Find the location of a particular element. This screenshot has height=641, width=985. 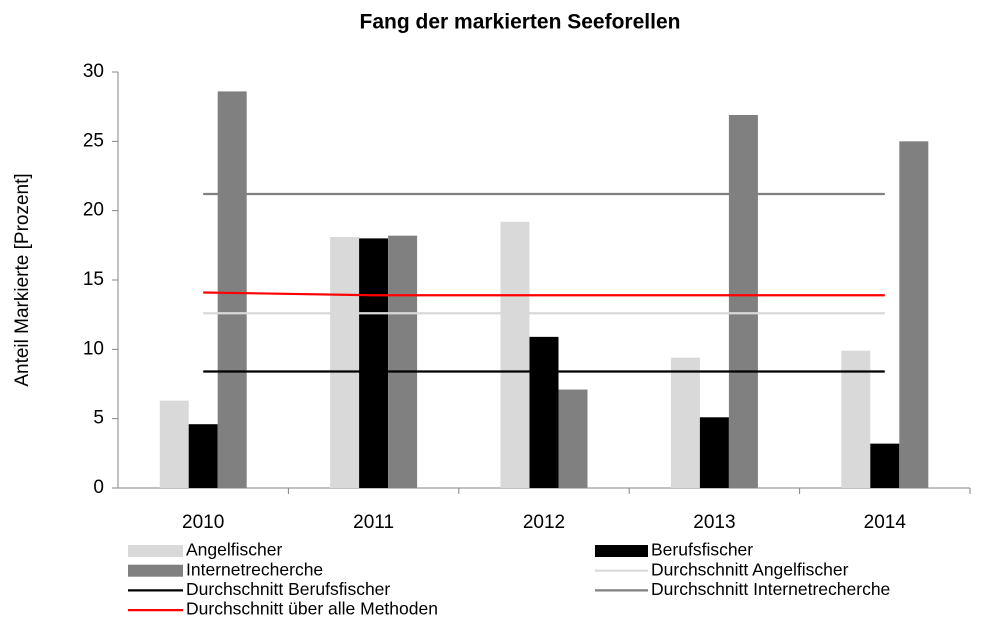

y-tick-label: 15 is located at coordinates (93, 279).